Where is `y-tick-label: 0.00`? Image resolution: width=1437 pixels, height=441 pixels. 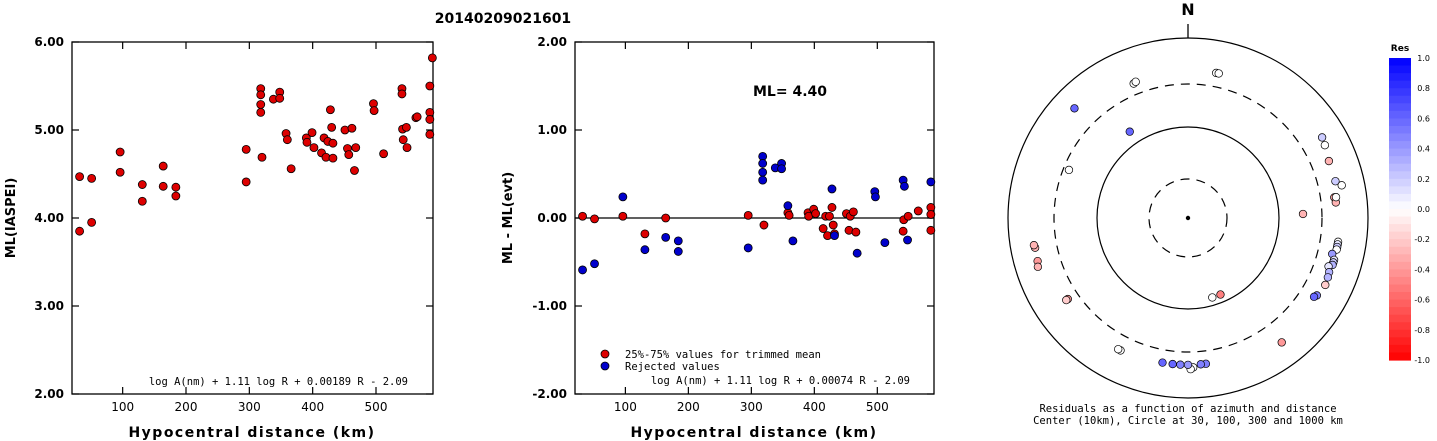
y-tick-label: 0.00 is located at coordinates (552, 218).